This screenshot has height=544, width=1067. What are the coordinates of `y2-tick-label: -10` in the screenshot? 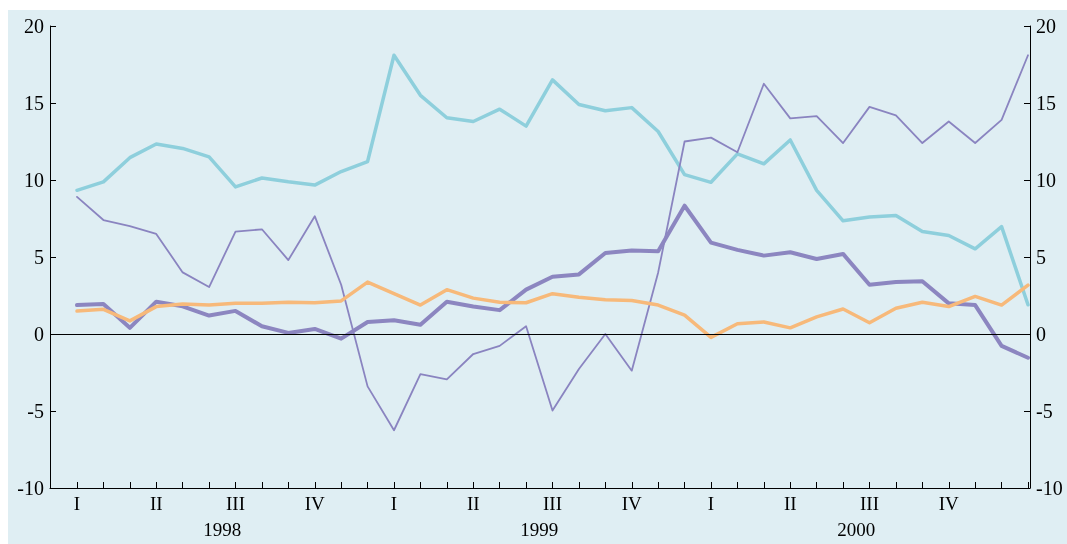 It's located at (1049, 488).